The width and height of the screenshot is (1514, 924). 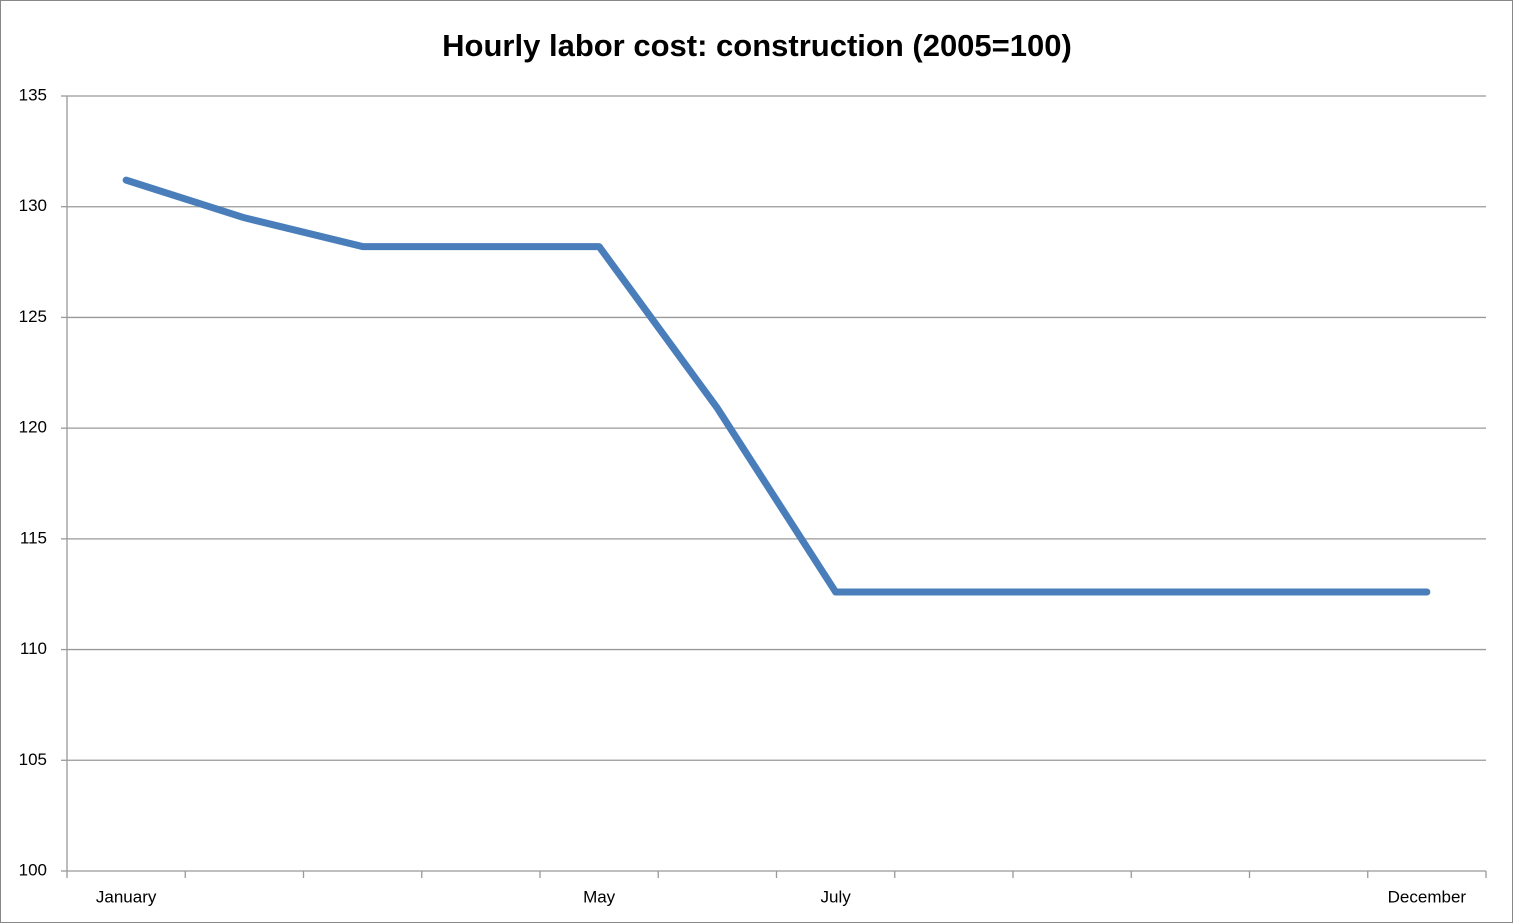 I want to click on y-tick-label: 115, so click(x=33, y=537).